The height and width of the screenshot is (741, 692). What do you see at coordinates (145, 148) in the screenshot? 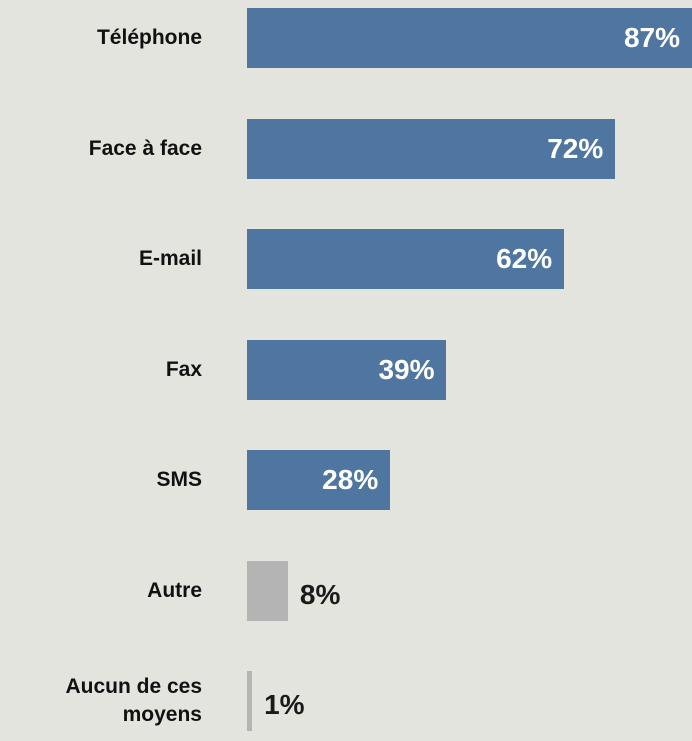
I see `category-label: Face à face` at bounding box center [145, 148].